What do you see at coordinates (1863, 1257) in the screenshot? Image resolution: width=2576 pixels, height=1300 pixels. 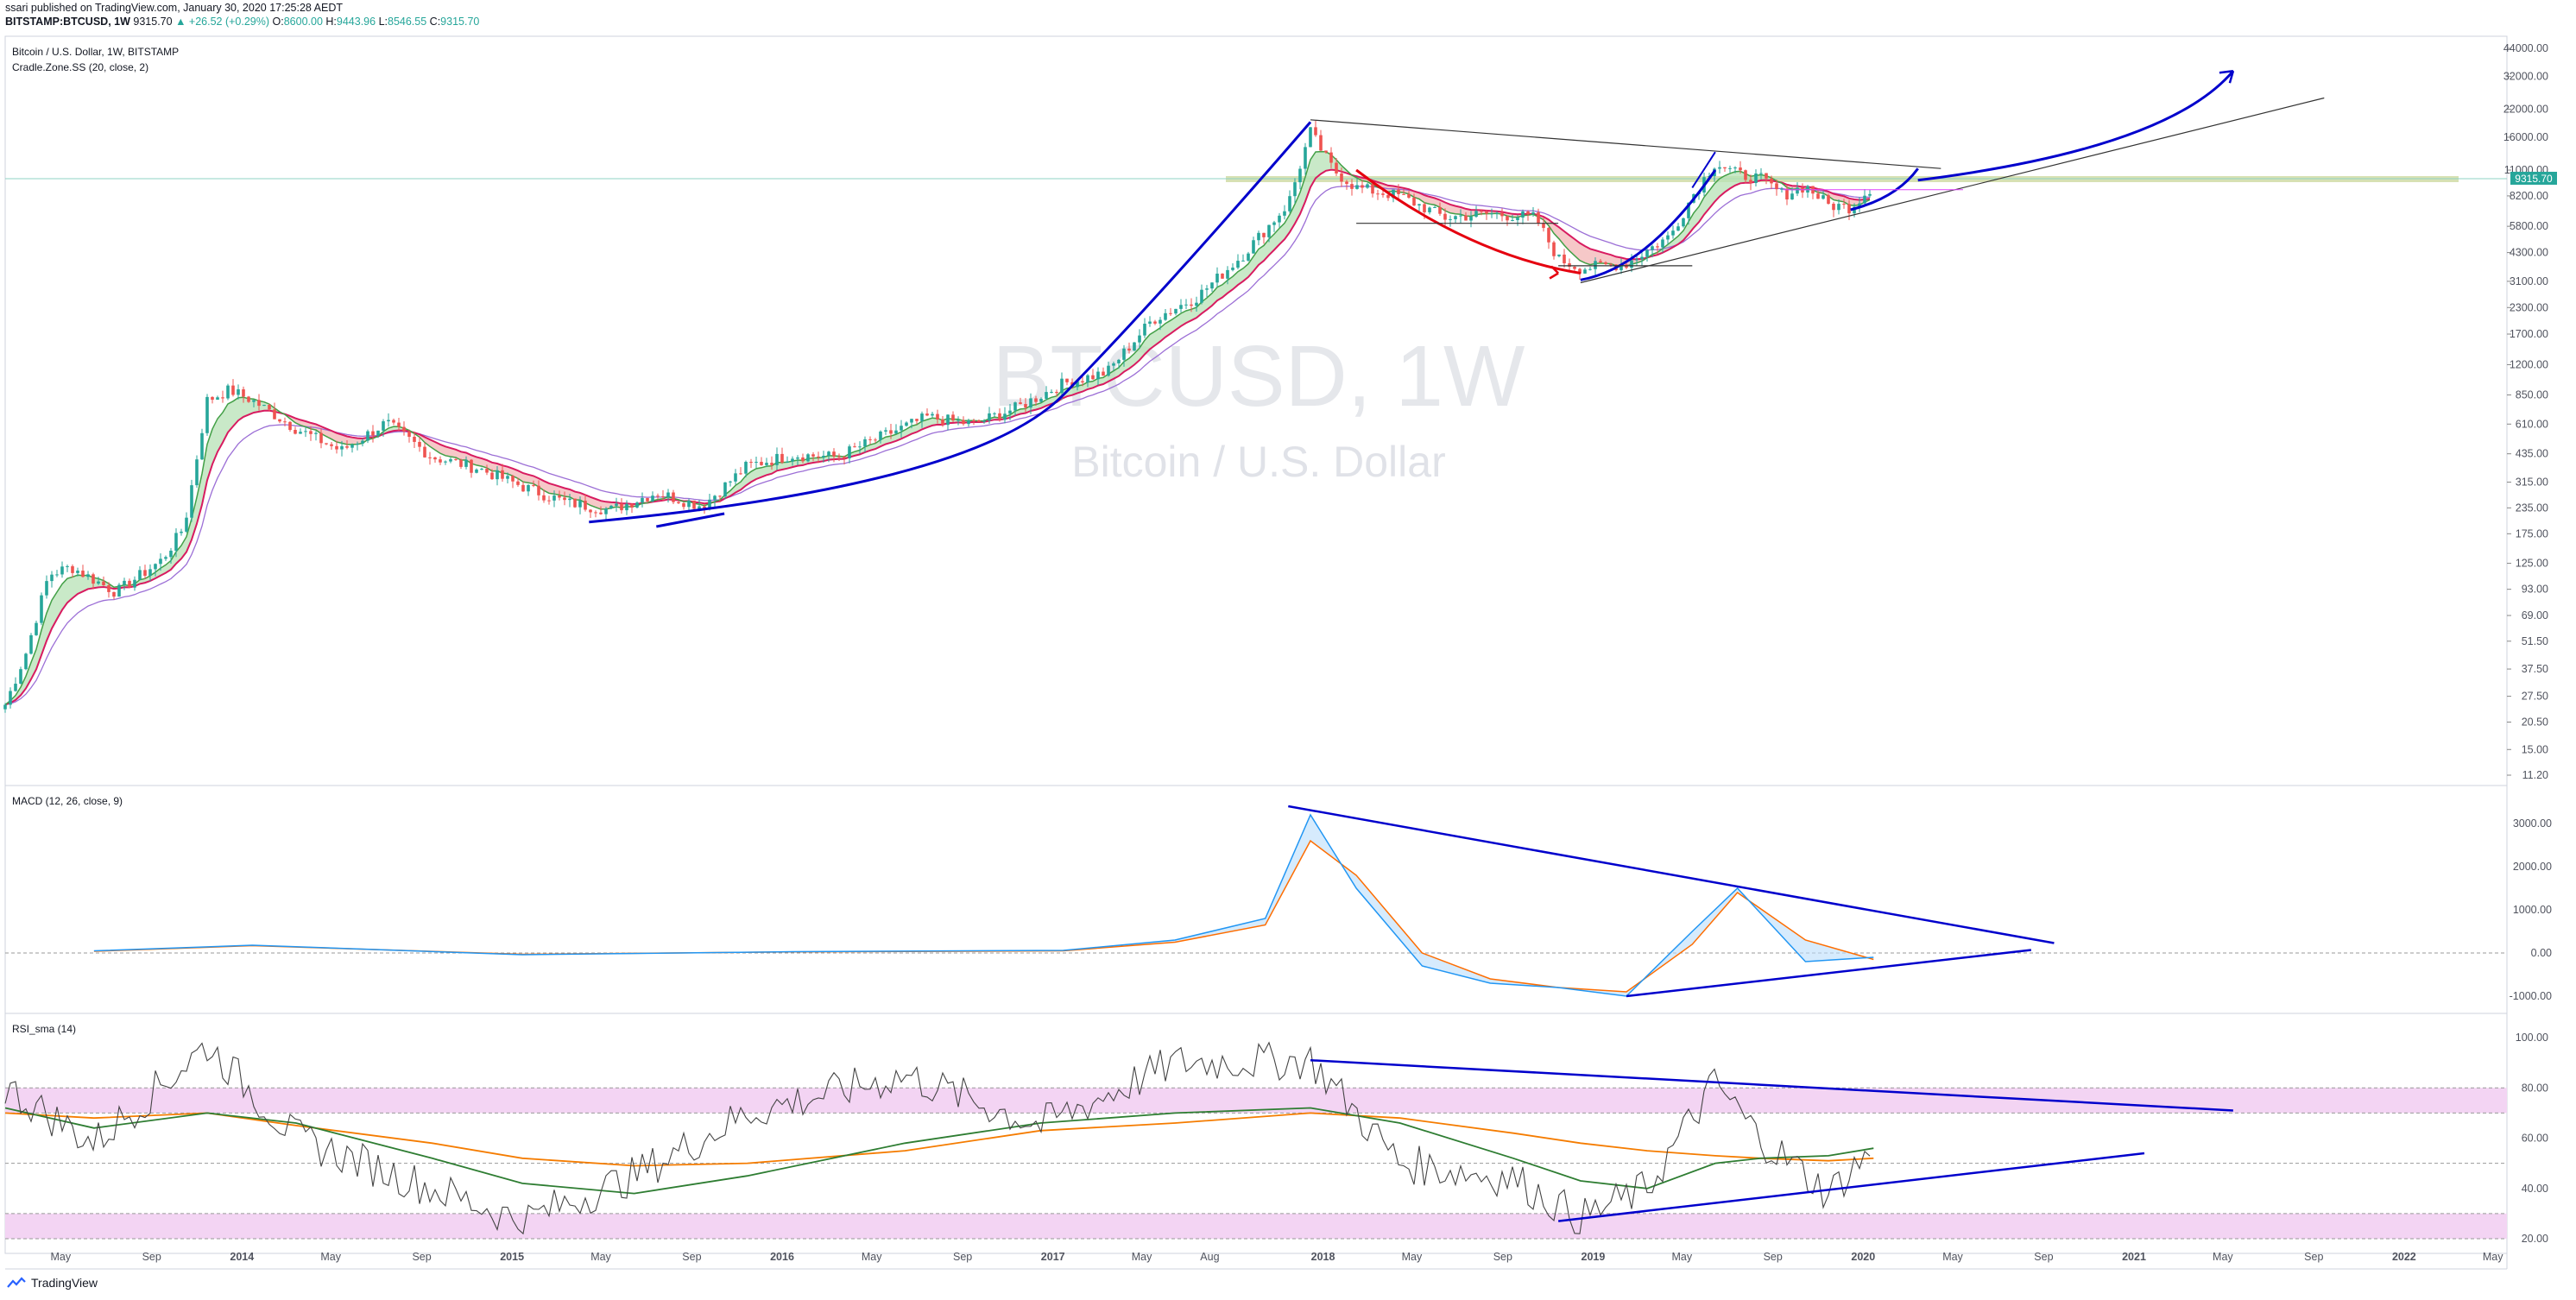 I see `time-tick-label: 2020` at bounding box center [1863, 1257].